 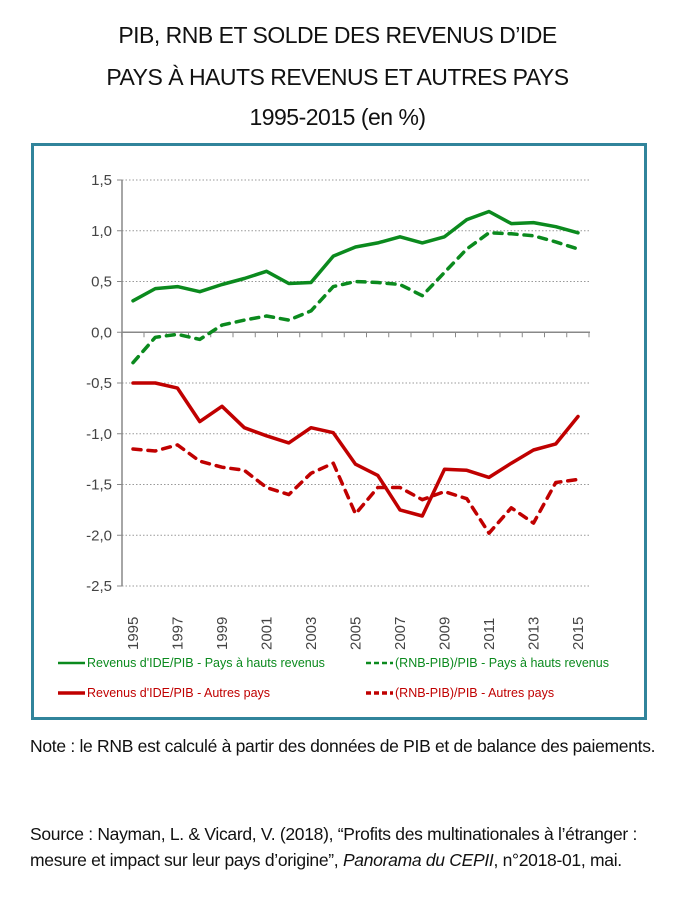 I want to click on chart-title-line2: PAYS À HAUTS REVENUS ET AUTRES PAYS, so click(x=337, y=77).